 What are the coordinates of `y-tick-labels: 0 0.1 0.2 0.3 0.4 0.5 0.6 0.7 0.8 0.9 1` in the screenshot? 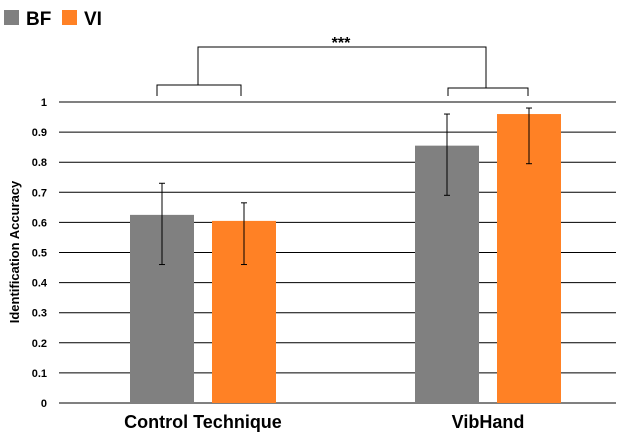 It's located at (40, 253).